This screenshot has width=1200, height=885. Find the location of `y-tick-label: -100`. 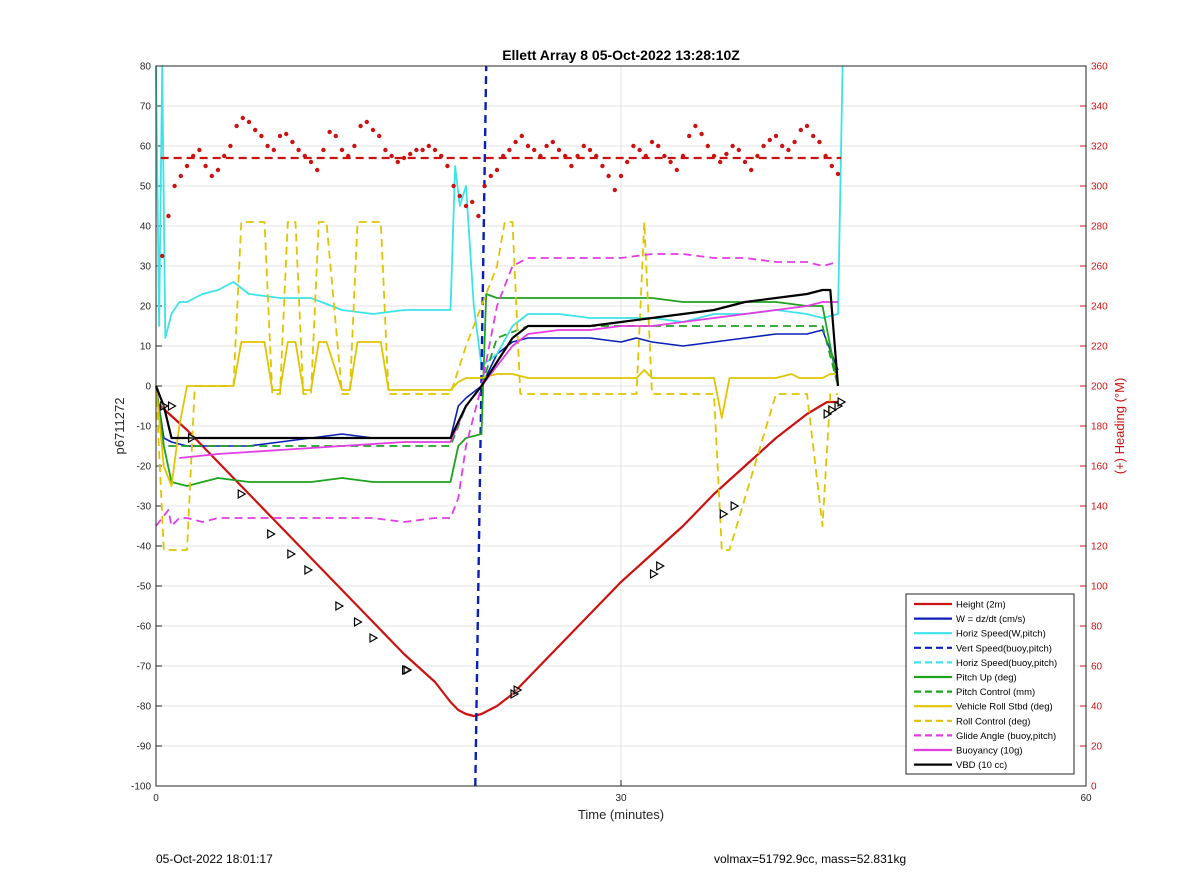

y-tick-label: -100 is located at coordinates (141, 787).